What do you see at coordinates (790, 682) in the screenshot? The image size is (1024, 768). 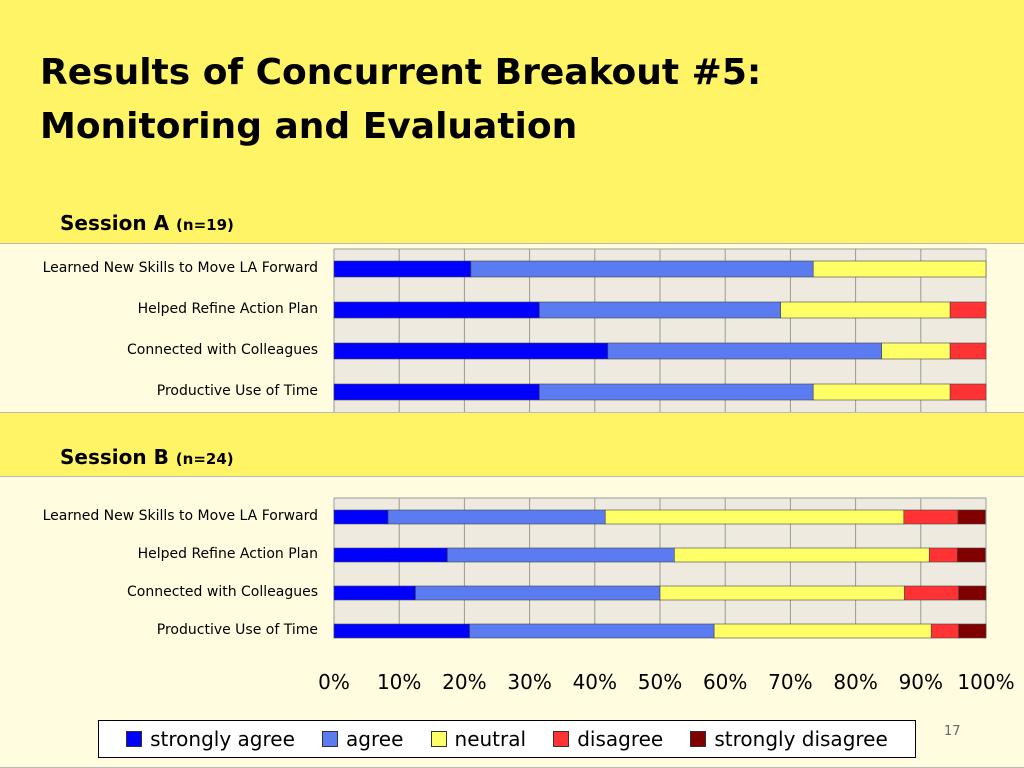 I see `x-tick-label: 70%` at bounding box center [790, 682].